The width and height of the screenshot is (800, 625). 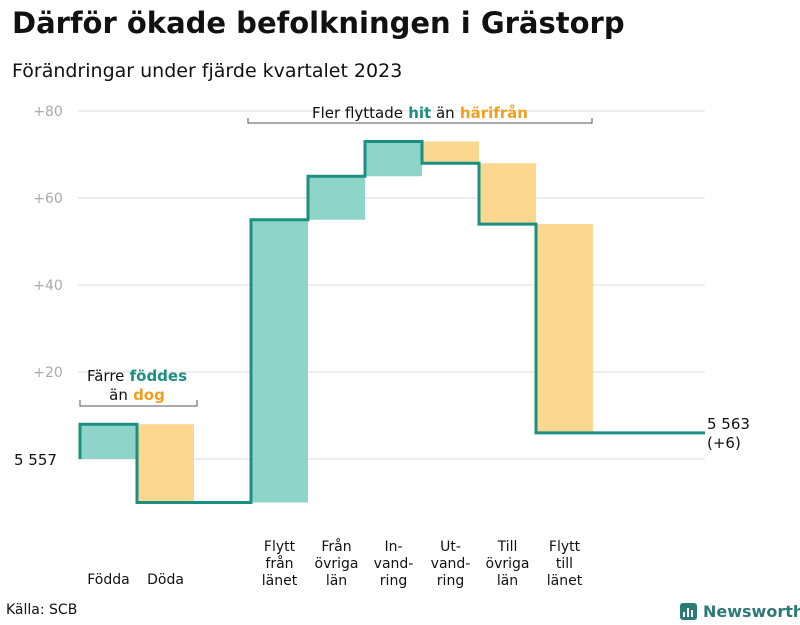 I want to click on annotation-part: föddes, so click(x=155, y=376).